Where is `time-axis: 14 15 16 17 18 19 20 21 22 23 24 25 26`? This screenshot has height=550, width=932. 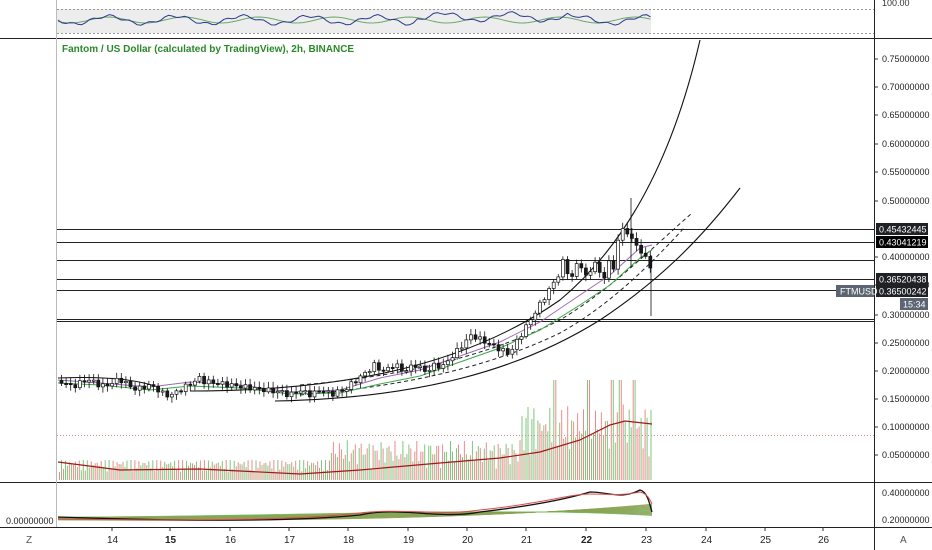
time-axis: 14 15 16 17 18 19 20 21 22 23 24 25 26 is located at coordinates (468, 536).